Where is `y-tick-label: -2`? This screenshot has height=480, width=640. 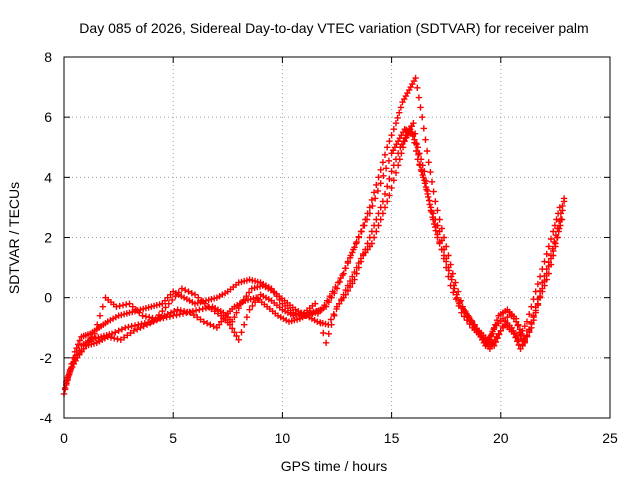 y-tick-label: -2 is located at coordinates (46, 358).